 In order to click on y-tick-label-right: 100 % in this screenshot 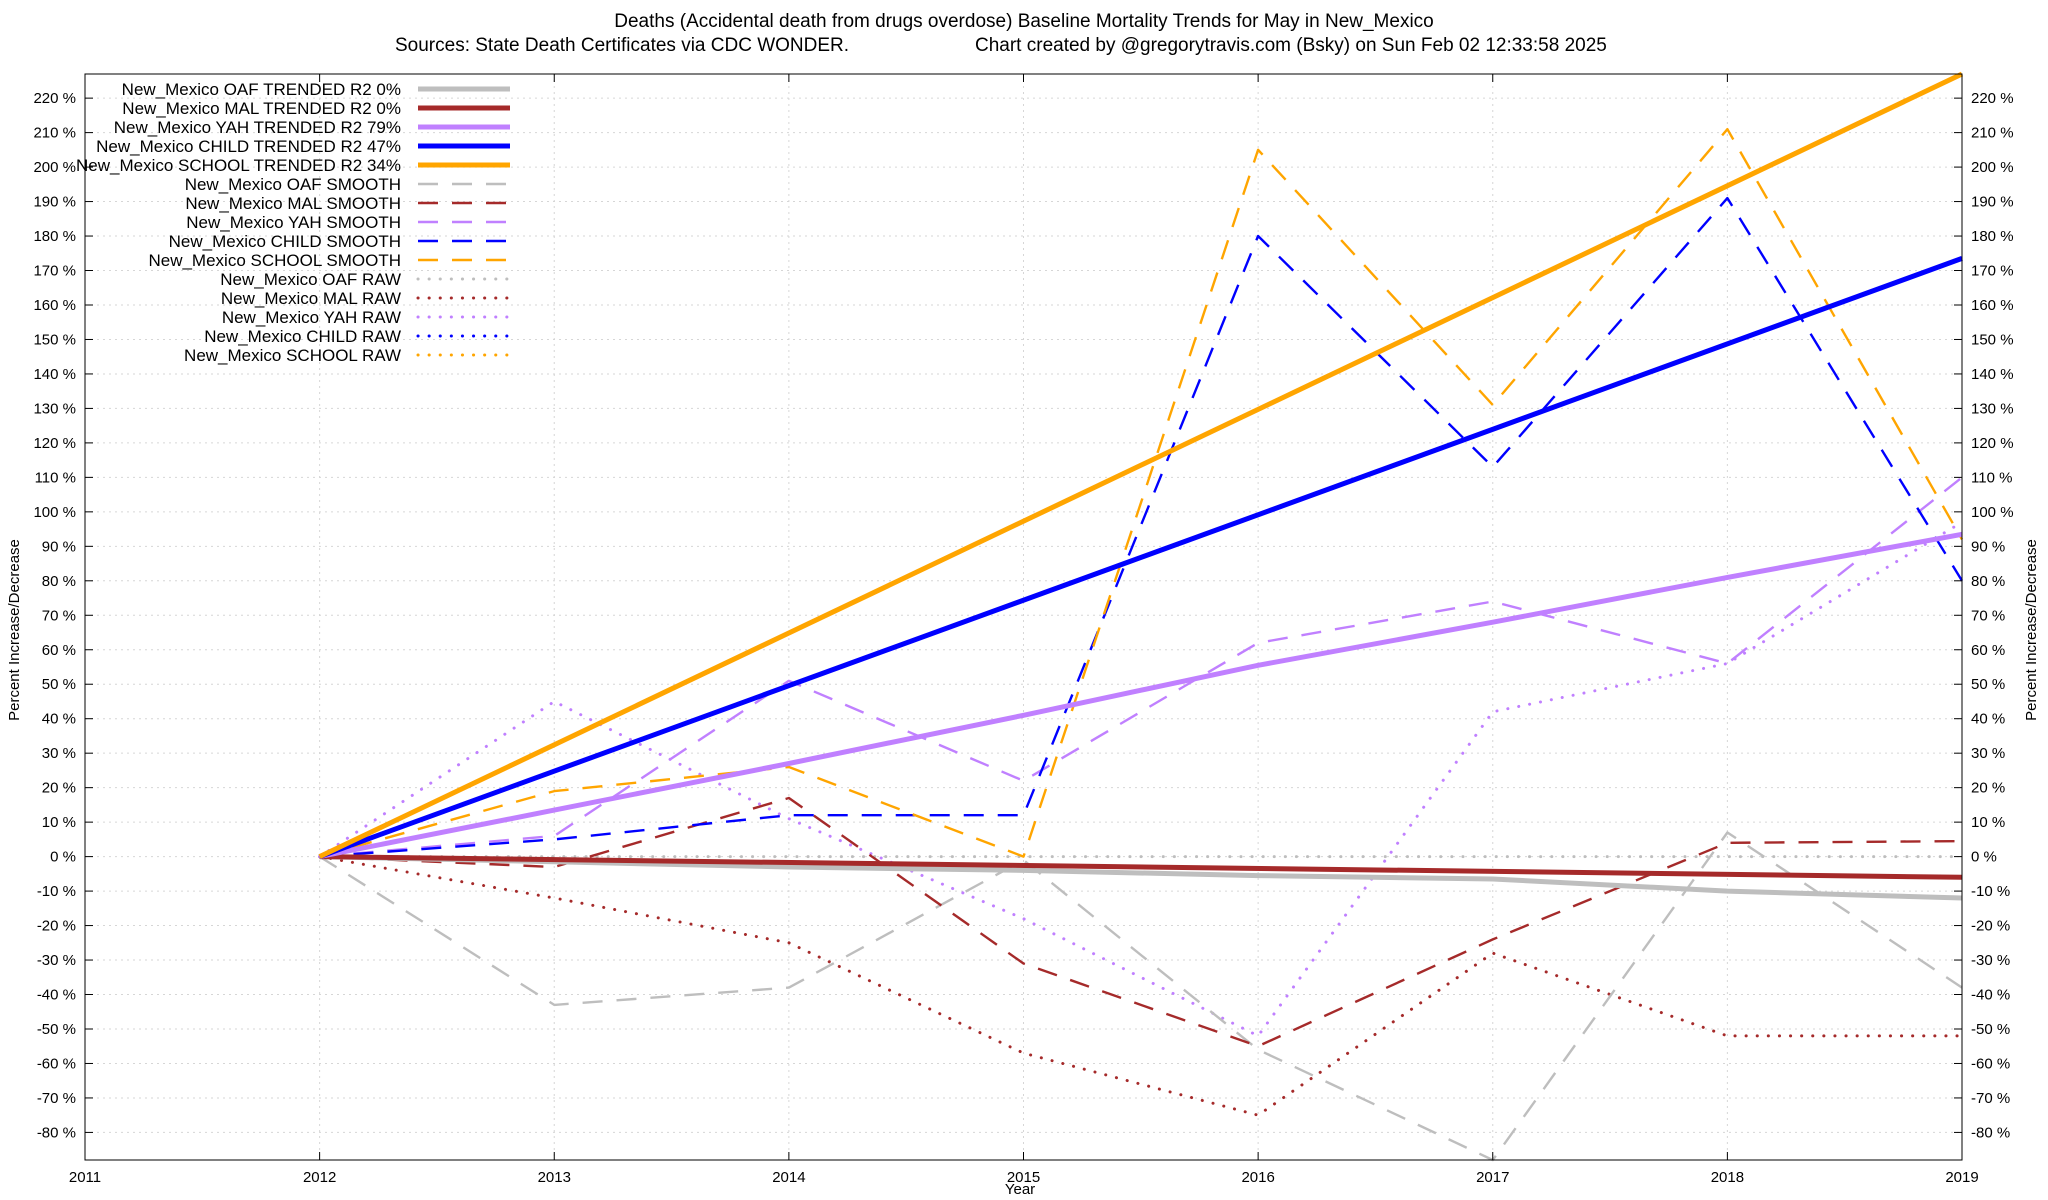, I will do `click(1992, 512)`.